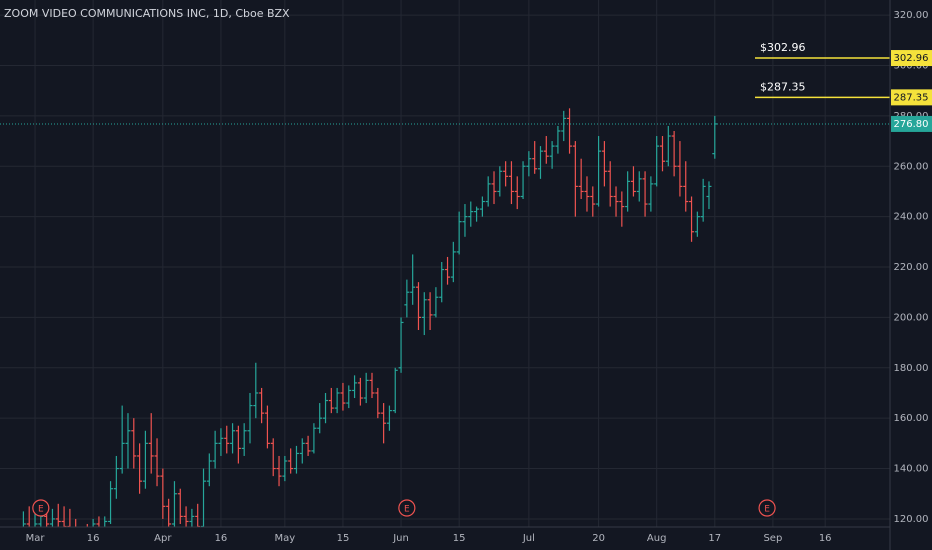 Image resolution: width=932 pixels, height=550 pixels. Describe the element at coordinates (772, 538) in the screenshot. I see `x-tick-label: Sep` at that location.